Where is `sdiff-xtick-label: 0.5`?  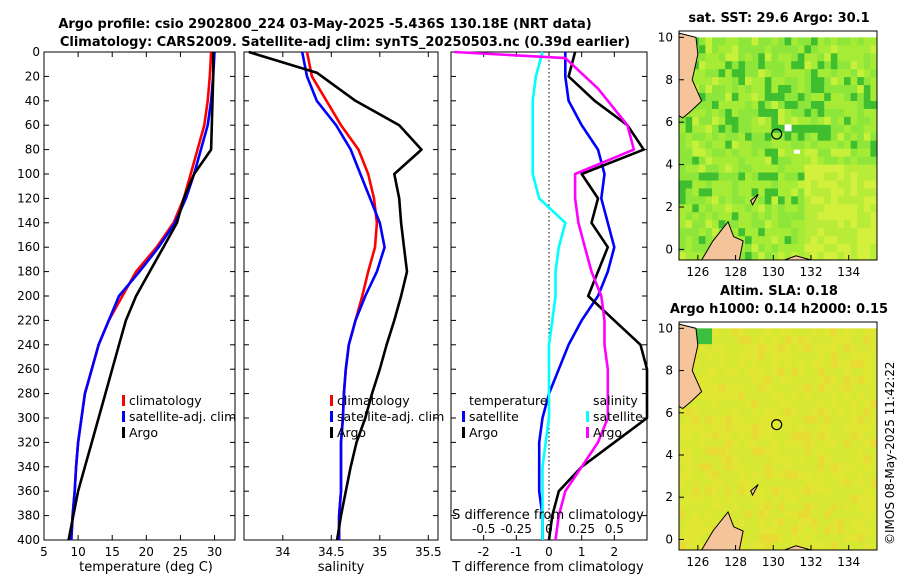 sdiff-xtick-label: 0.5 is located at coordinates (614, 529).